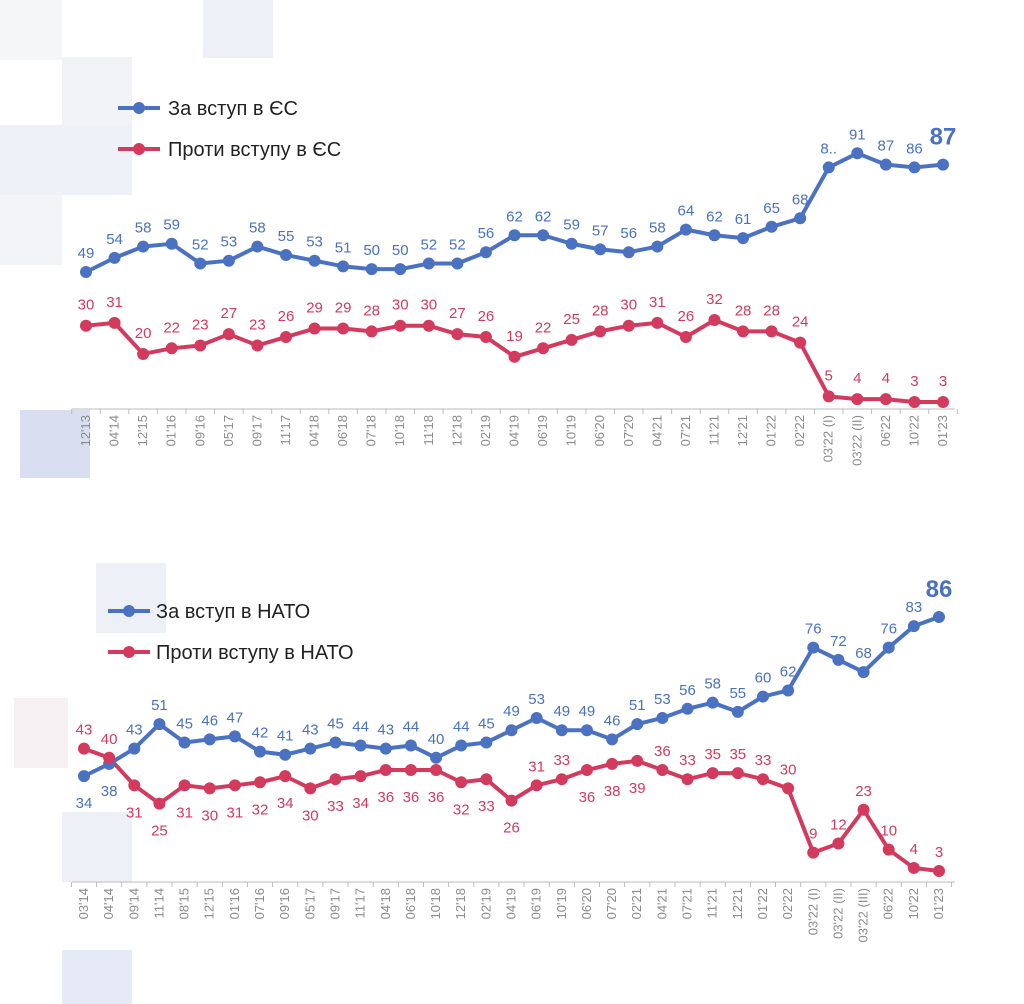 The image size is (1024, 1004). I want to click on data-label: 45, so click(486, 723).